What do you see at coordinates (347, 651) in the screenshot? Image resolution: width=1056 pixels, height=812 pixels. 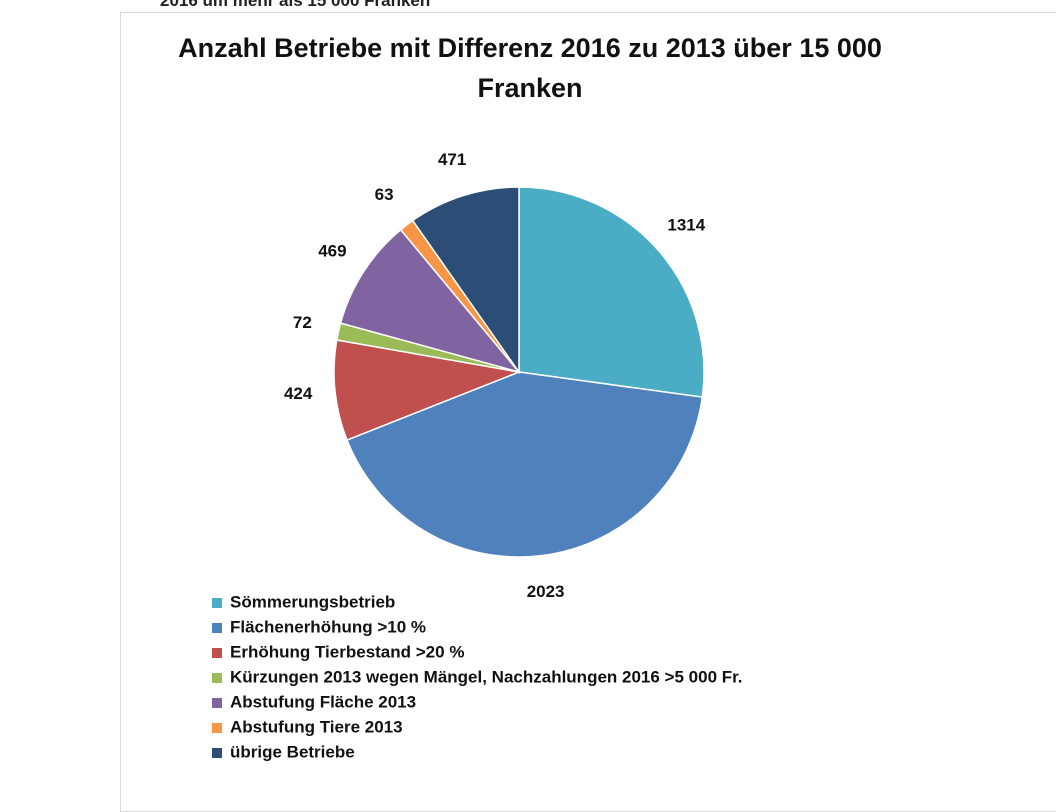 I see `legend-label: Erhöhung Tierbestand >20 %` at bounding box center [347, 651].